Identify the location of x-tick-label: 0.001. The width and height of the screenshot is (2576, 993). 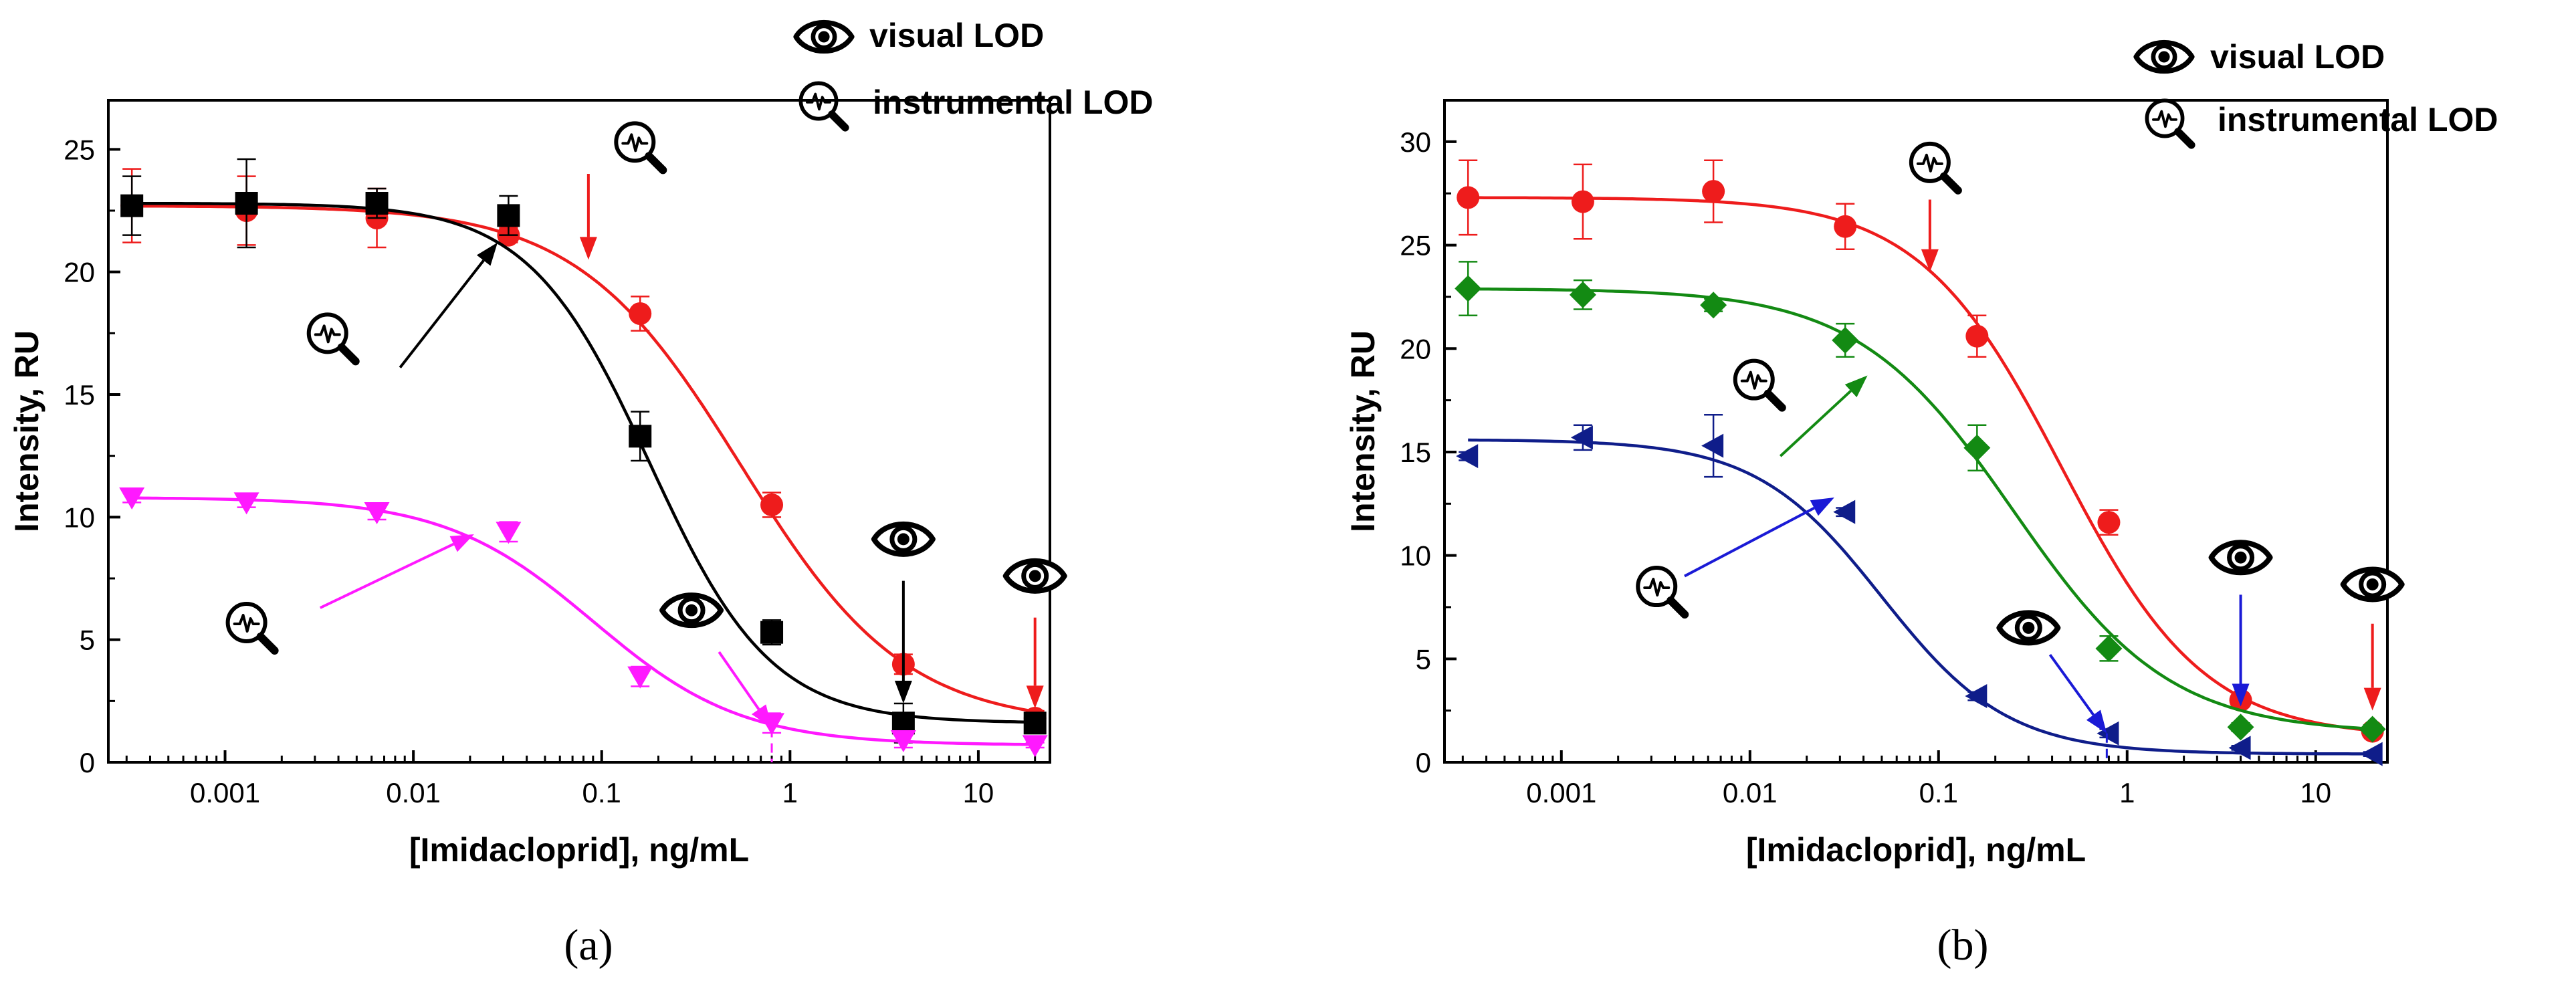
(1561, 792).